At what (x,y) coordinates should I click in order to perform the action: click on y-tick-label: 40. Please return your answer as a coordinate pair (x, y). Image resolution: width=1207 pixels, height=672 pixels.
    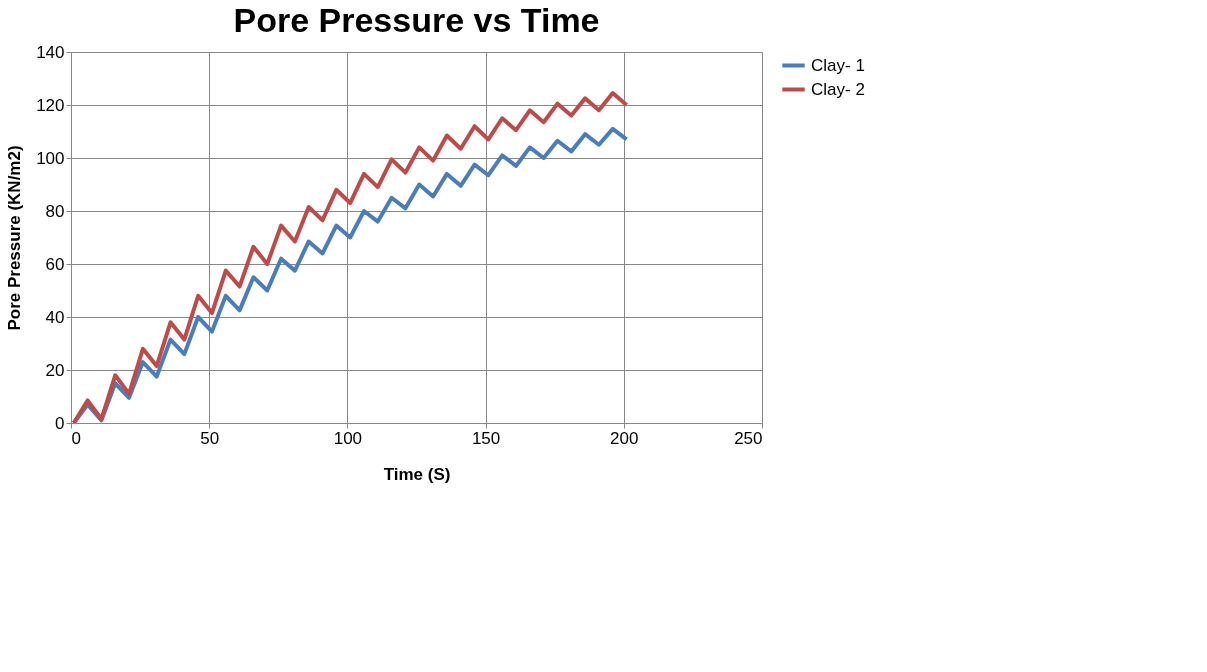
    Looking at the image, I should click on (55, 317).